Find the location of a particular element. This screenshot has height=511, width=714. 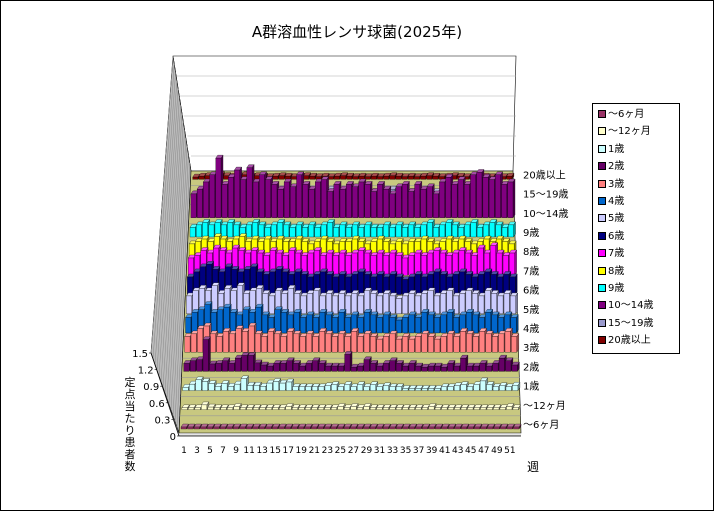

legend-item: 3歳 is located at coordinates (611, 185).